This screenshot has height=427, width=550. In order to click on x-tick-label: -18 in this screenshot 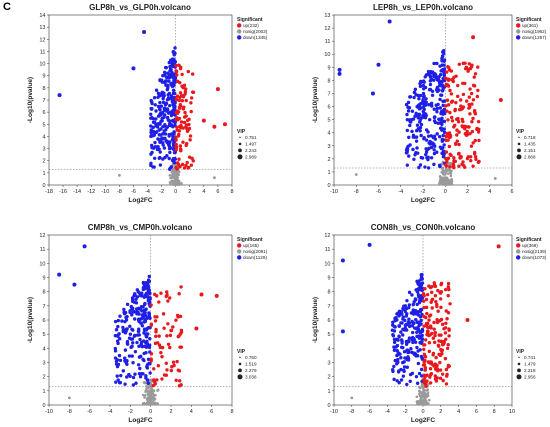, I will do `click(49, 192)`.